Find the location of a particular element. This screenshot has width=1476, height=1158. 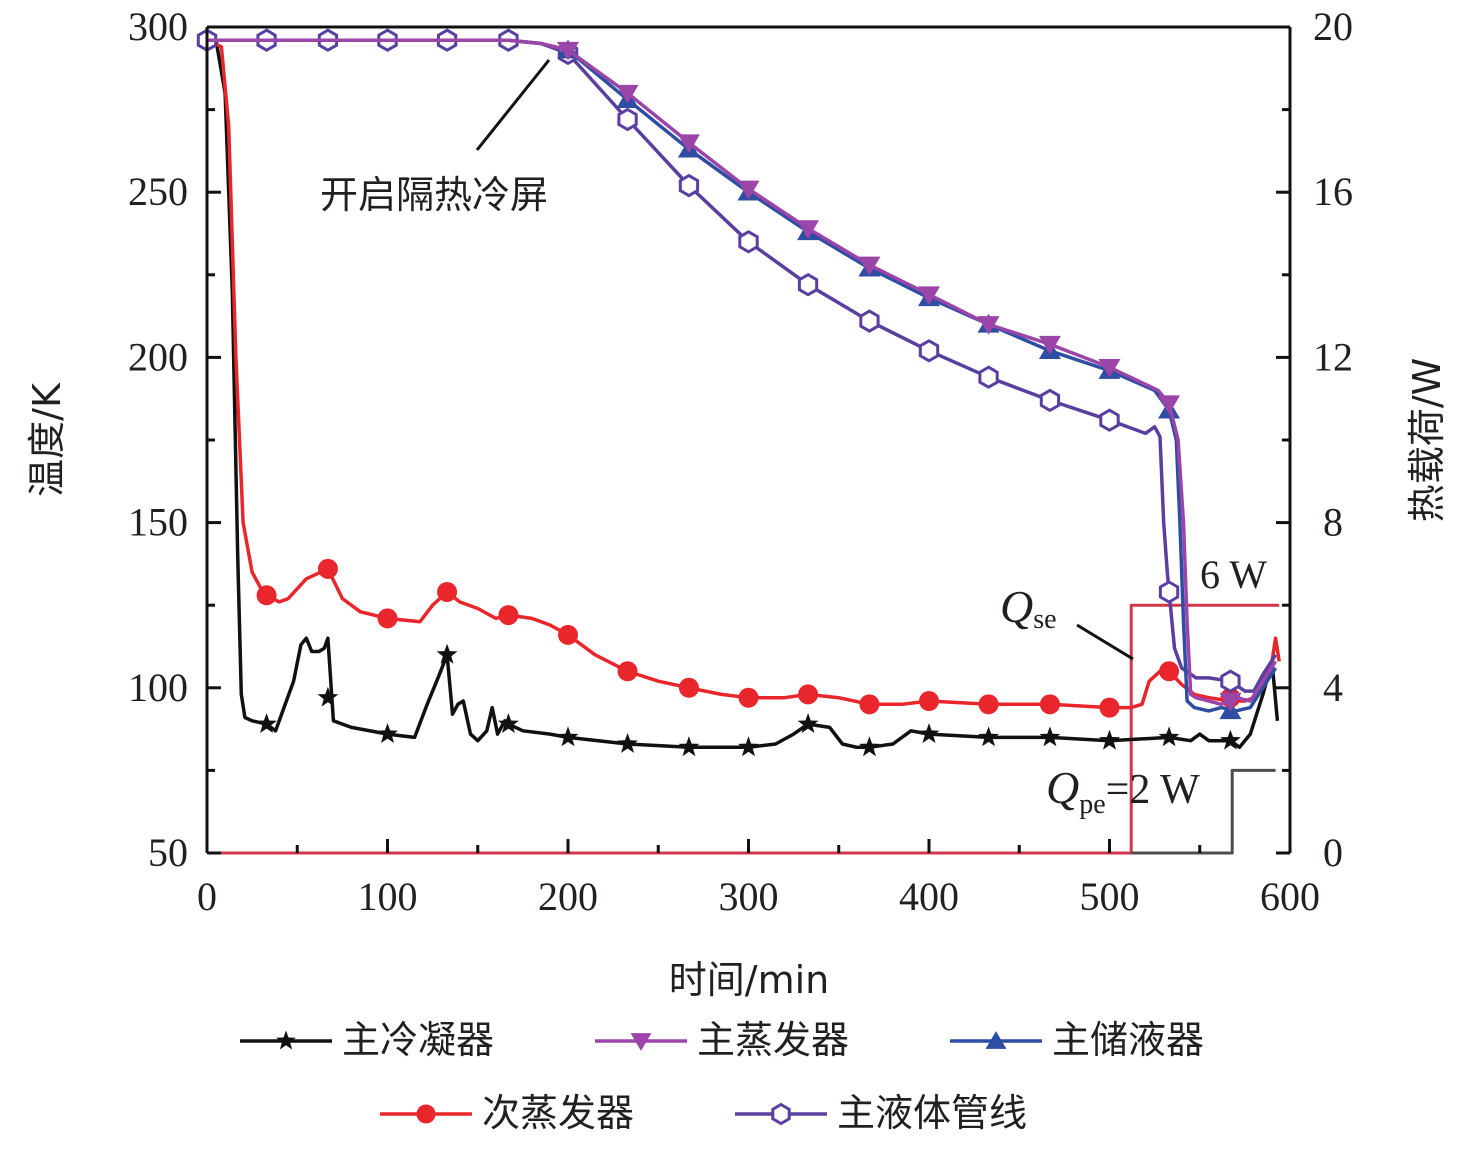

y2-tick-label: 4 is located at coordinates (1333, 687).